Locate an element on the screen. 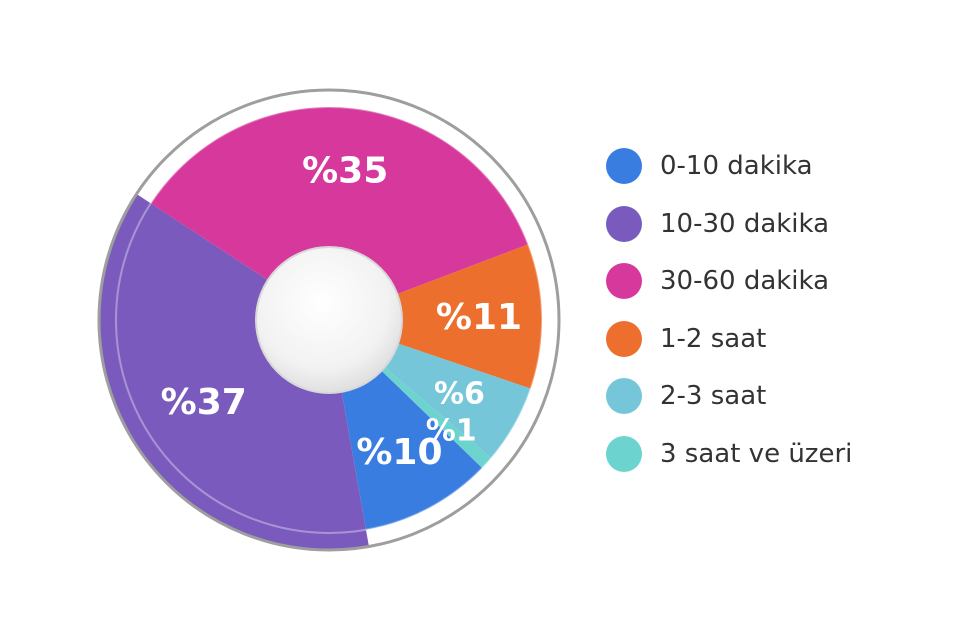  slice-label-3: %11 is located at coordinates (479, 317).